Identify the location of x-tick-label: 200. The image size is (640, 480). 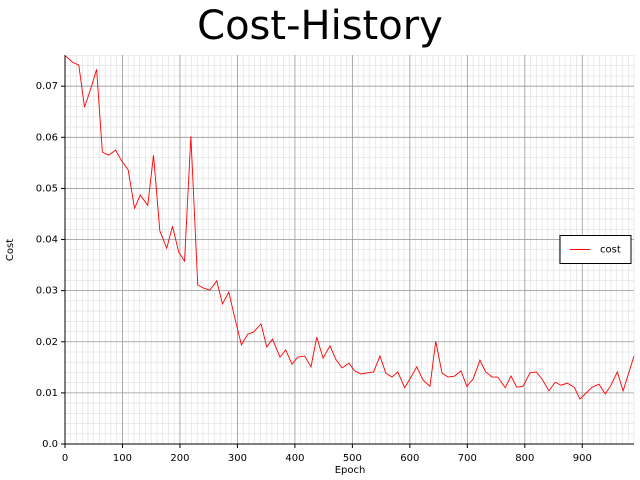
(179, 458).